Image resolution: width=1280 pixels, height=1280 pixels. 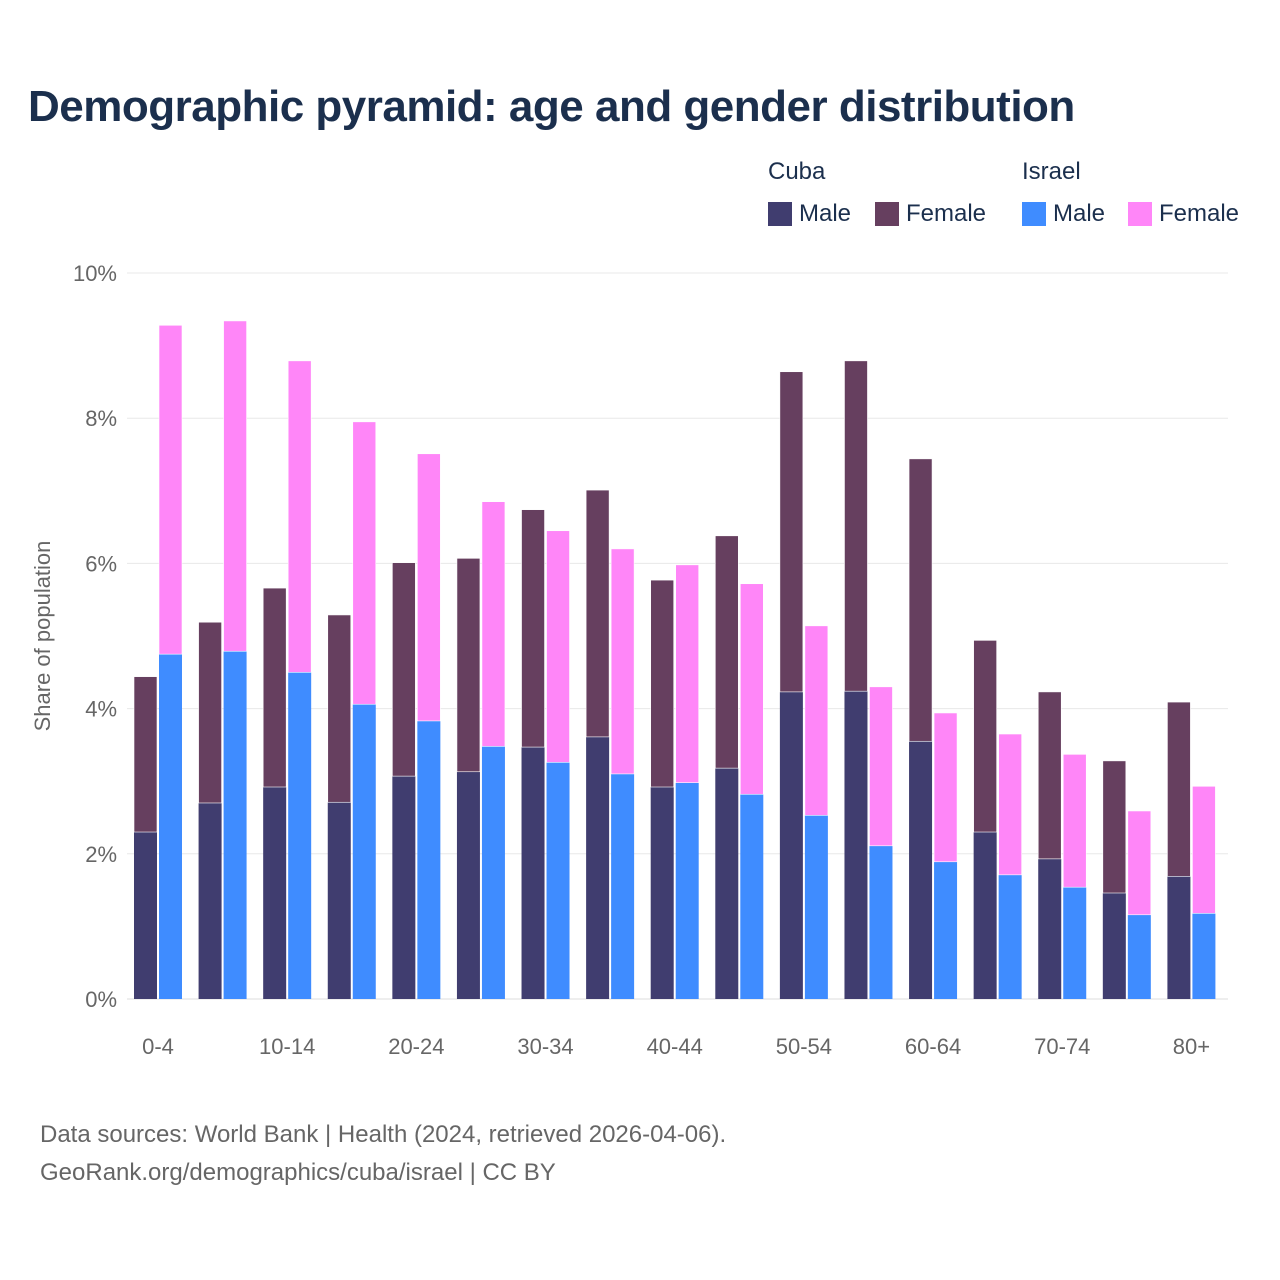 I want to click on x-tick-label: 80+, so click(x=1191, y=1046).